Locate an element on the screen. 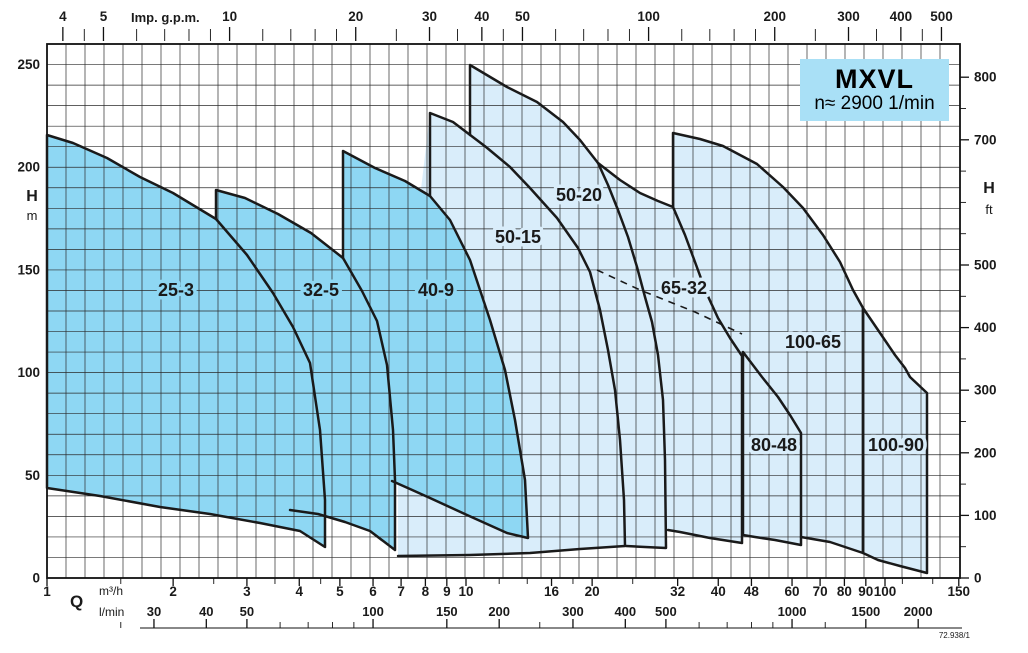  x-axis-secondary-unit: l/min is located at coordinates (112, 612).